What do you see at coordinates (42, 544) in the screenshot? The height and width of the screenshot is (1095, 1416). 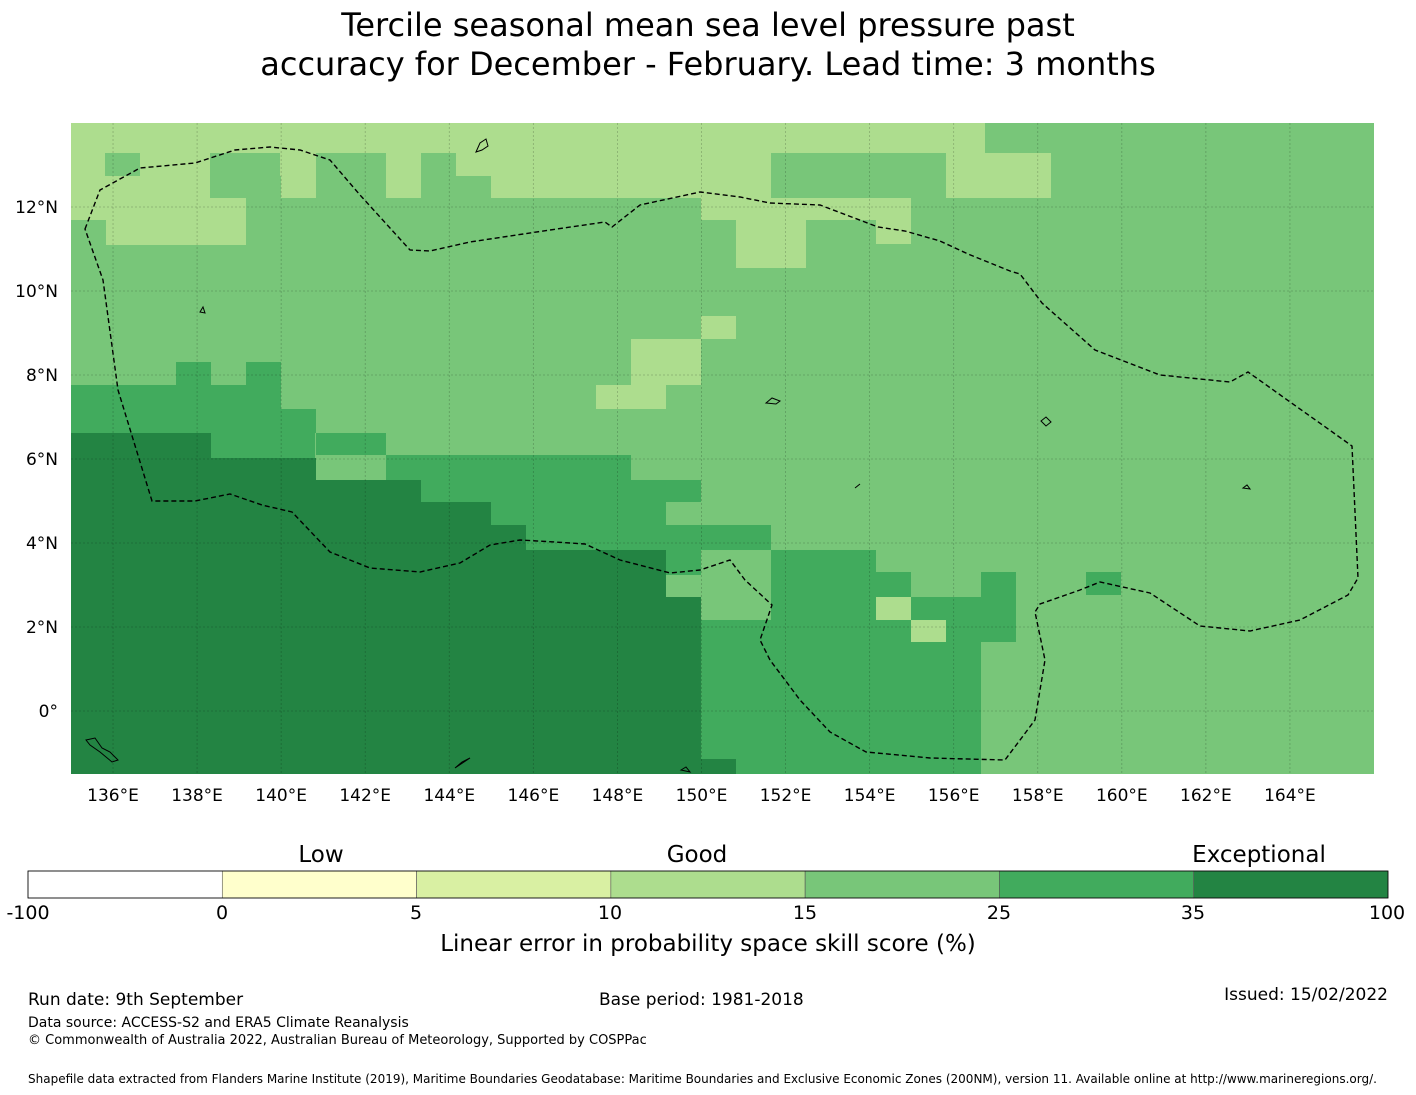 I see `lat-tick-label: 4°N` at bounding box center [42, 544].